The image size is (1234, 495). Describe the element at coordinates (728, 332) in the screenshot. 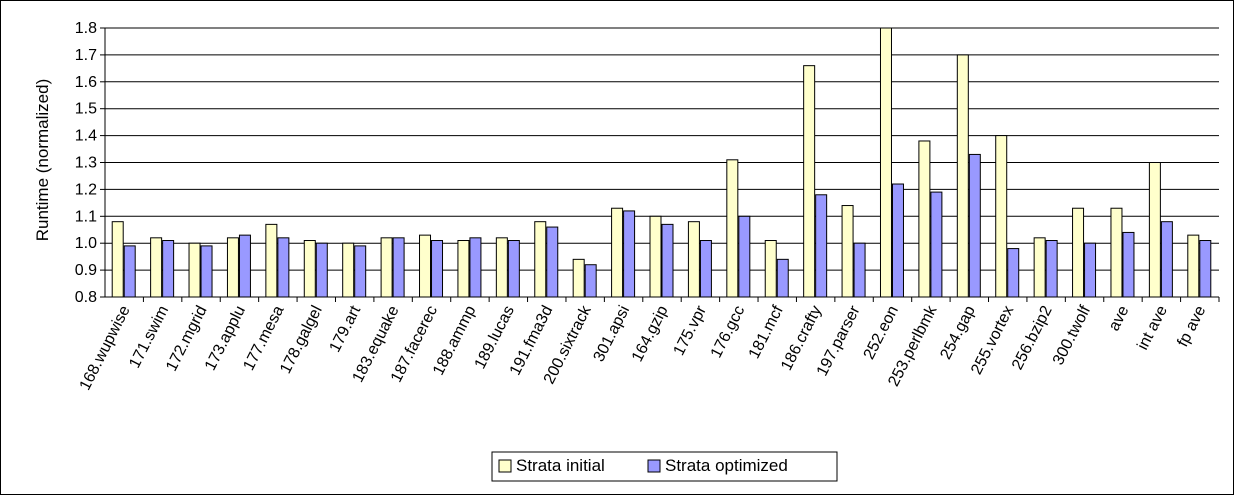

I see `x-tick-label: 176.gcc` at that location.